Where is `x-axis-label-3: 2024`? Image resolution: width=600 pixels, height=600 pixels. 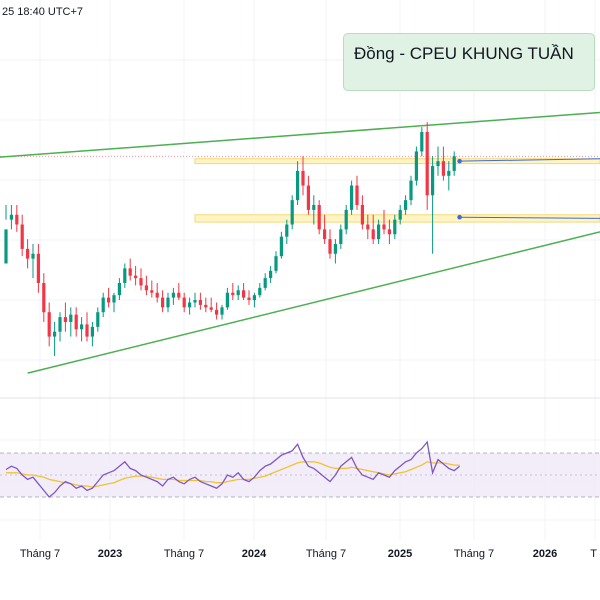
x-axis-label-3: 2024 is located at coordinates (254, 554).